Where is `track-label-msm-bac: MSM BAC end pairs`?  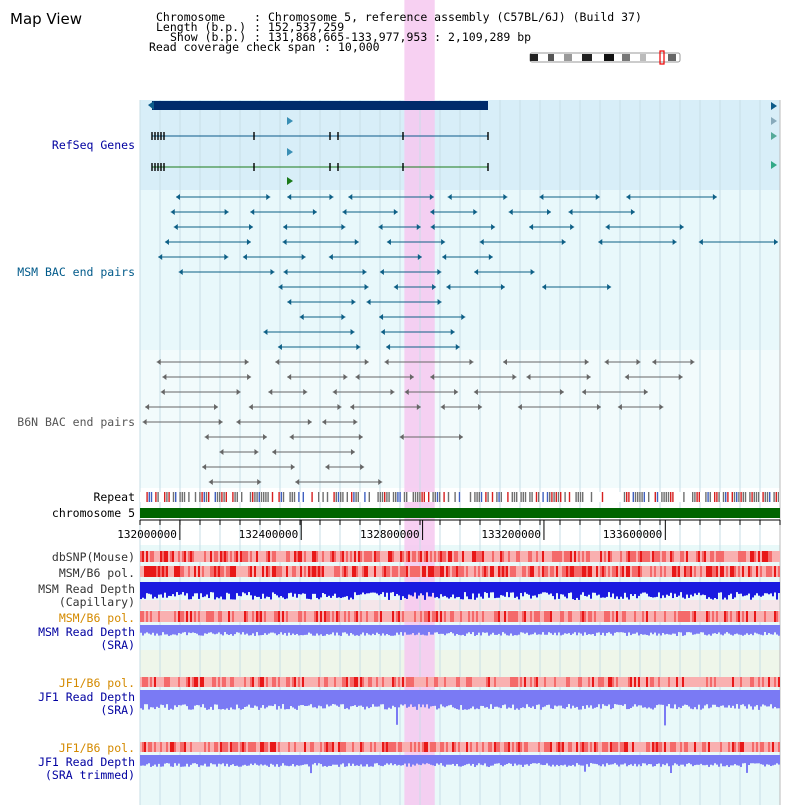
track-label-msm-bac: MSM BAC end pairs is located at coordinates (76, 272).